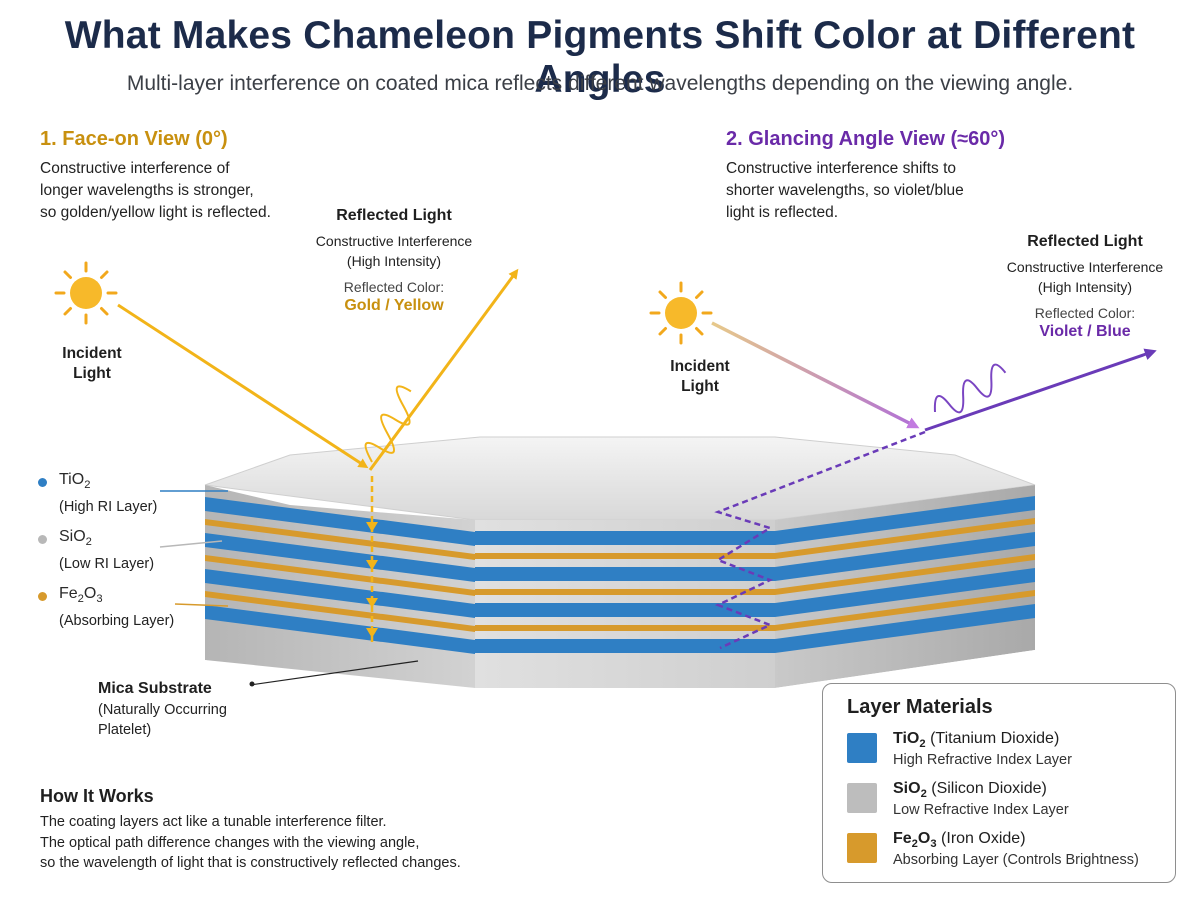  What do you see at coordinates (970, 388) in the screenshot?
I see `glancing-wave` at bounding box center [970, 388].